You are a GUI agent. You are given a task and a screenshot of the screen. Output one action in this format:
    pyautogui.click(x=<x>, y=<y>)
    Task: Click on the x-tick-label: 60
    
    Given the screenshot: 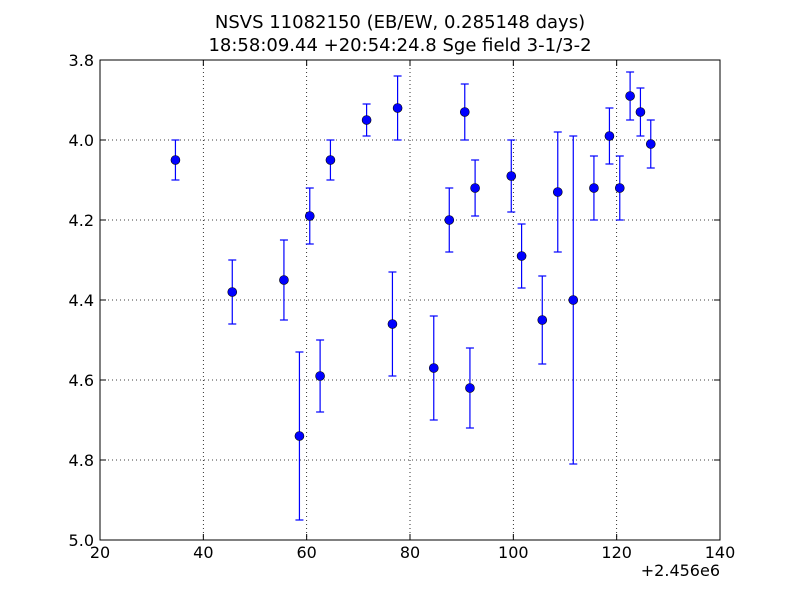 What is the action you would take?
    pyautogui.click(x=306, y=552)
    